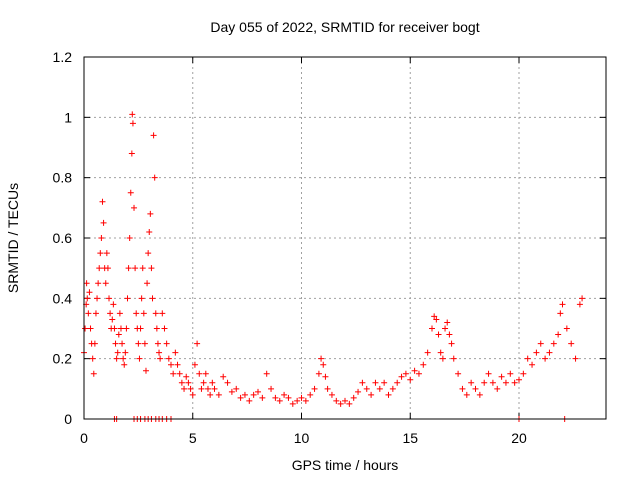 This screenshot has height=480, width=640. I want to click on x-tick-label: 20, so click(519, 438).